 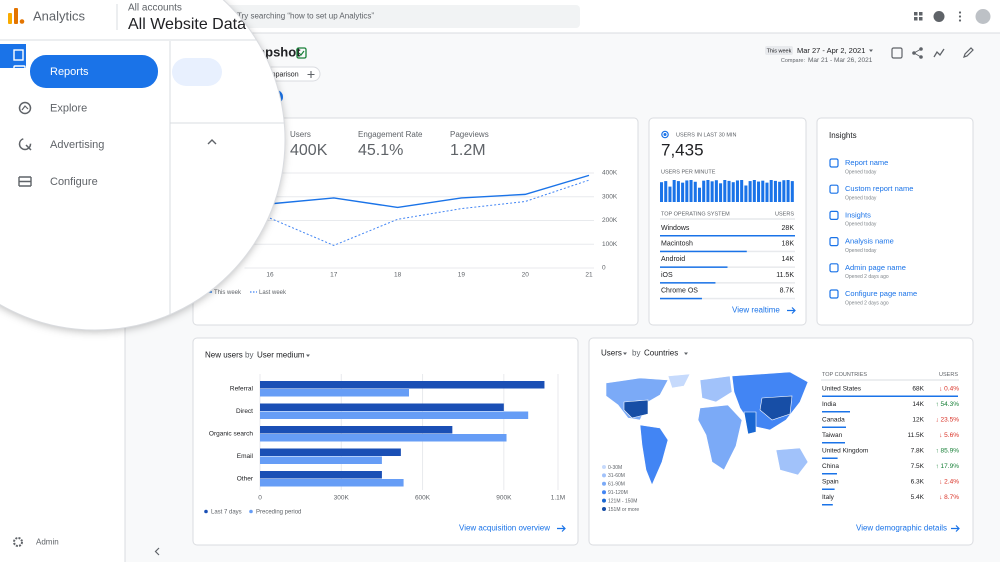 What do you see at coordinates (69, 72) in the screenshot?
I see `nav-item: Reports` at bounding box center [69, 72].